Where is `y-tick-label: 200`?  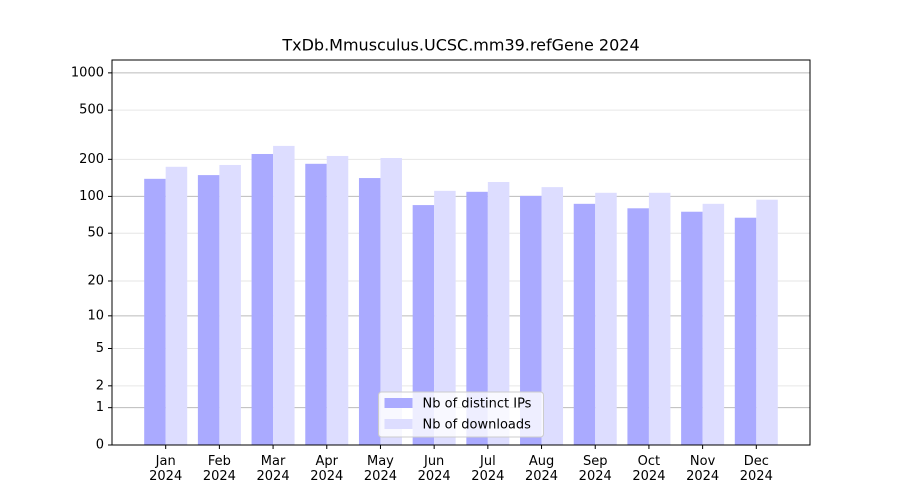 y-tick-label: 200 is located at coordinates (91, 159).